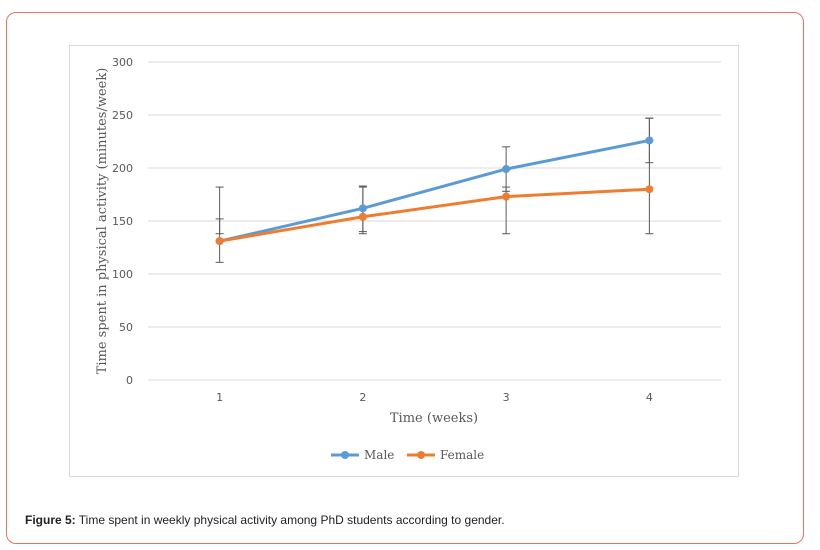  I want to click on caption-label: Figure 5:, so click(50, 520).